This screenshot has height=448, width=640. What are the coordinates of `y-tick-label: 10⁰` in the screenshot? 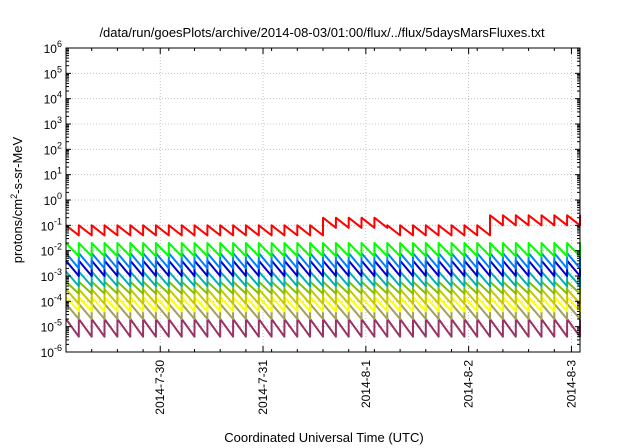 It's located at (53, 199).